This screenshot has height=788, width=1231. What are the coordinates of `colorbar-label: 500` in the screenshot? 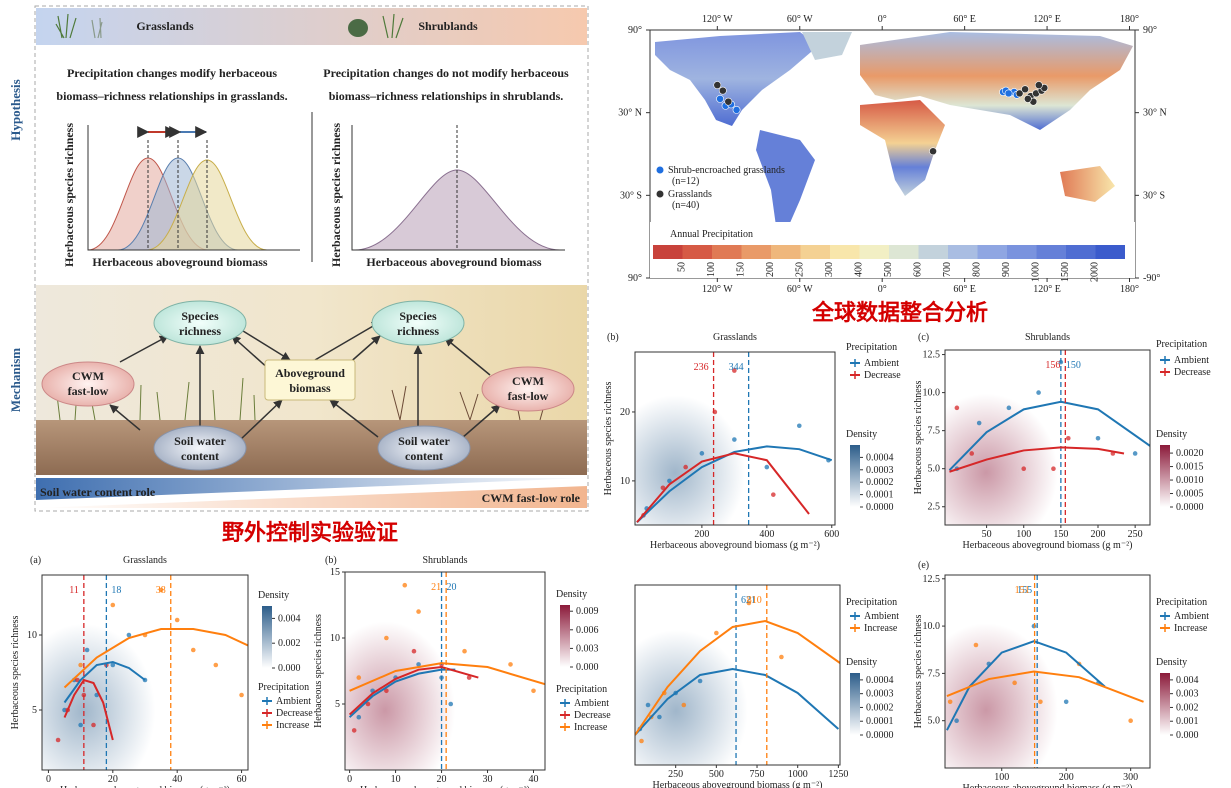 It's located at (888, 269).